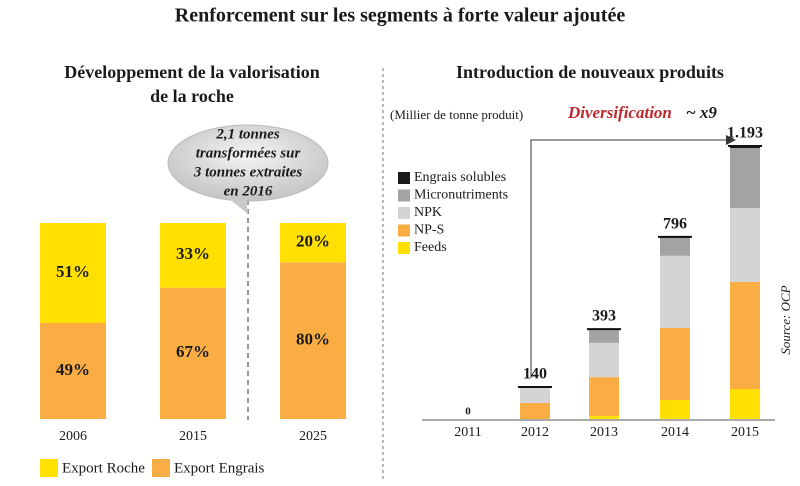 The height and width of the screenshot is (486, 800). What do you see at coordinates (219, 468) in the screenshot?
I see `legend-label: Export Engrais` at bounding box center [219, 468].